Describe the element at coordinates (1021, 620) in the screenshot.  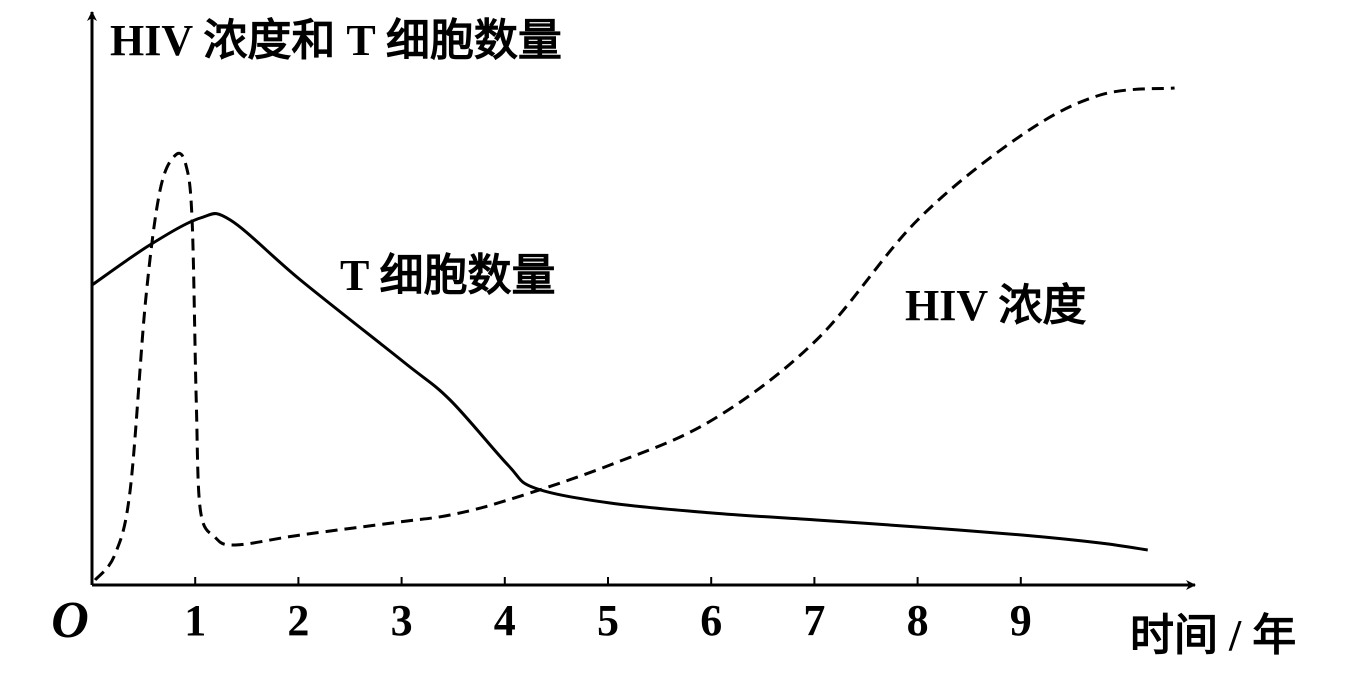
I see `x-tick-label: 9` at that location.